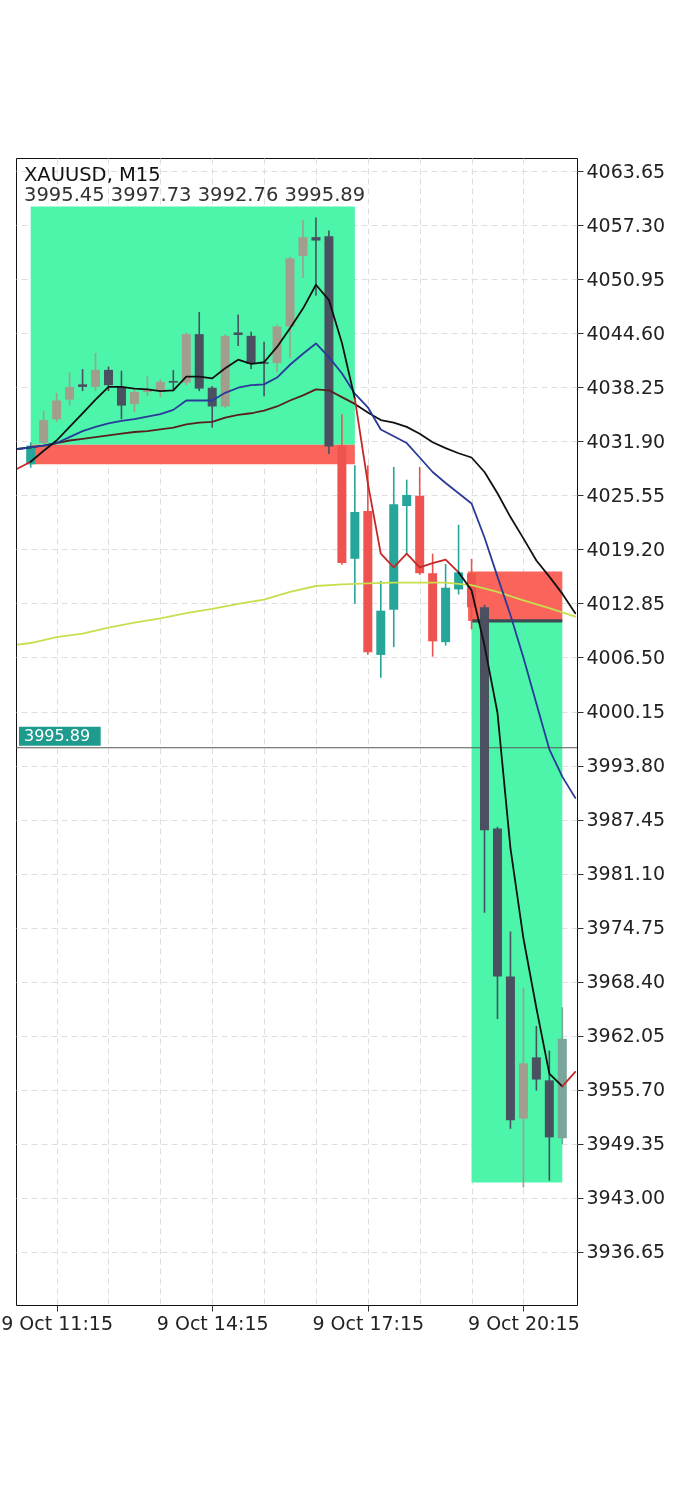  What do you see at coordinates (626, 656) in the screenshot?
I see `y-tick-label: 4006.50` at bounding box center [626, 656].